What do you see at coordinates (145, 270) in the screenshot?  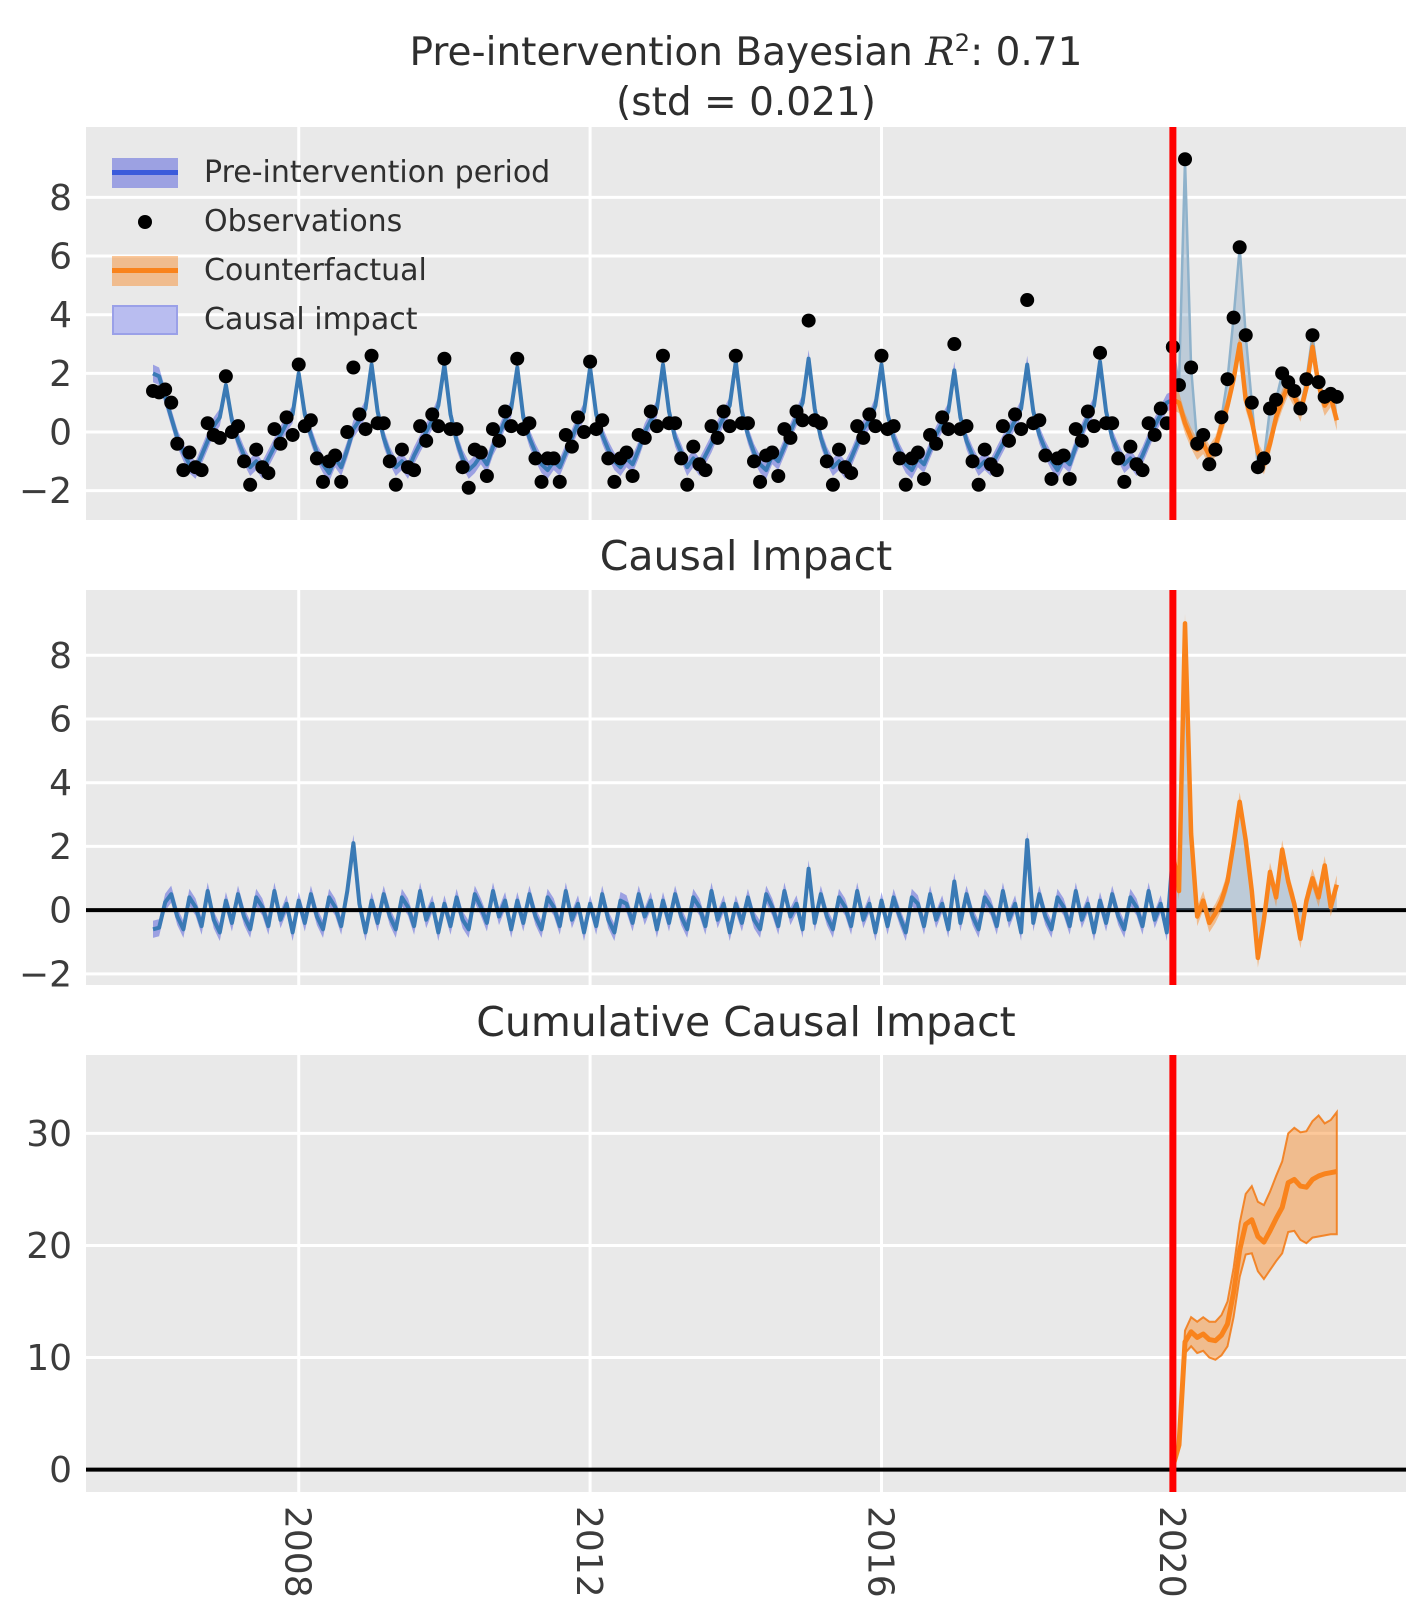 I see `counterfactual-band-icon` at bounding box center [145, 270].